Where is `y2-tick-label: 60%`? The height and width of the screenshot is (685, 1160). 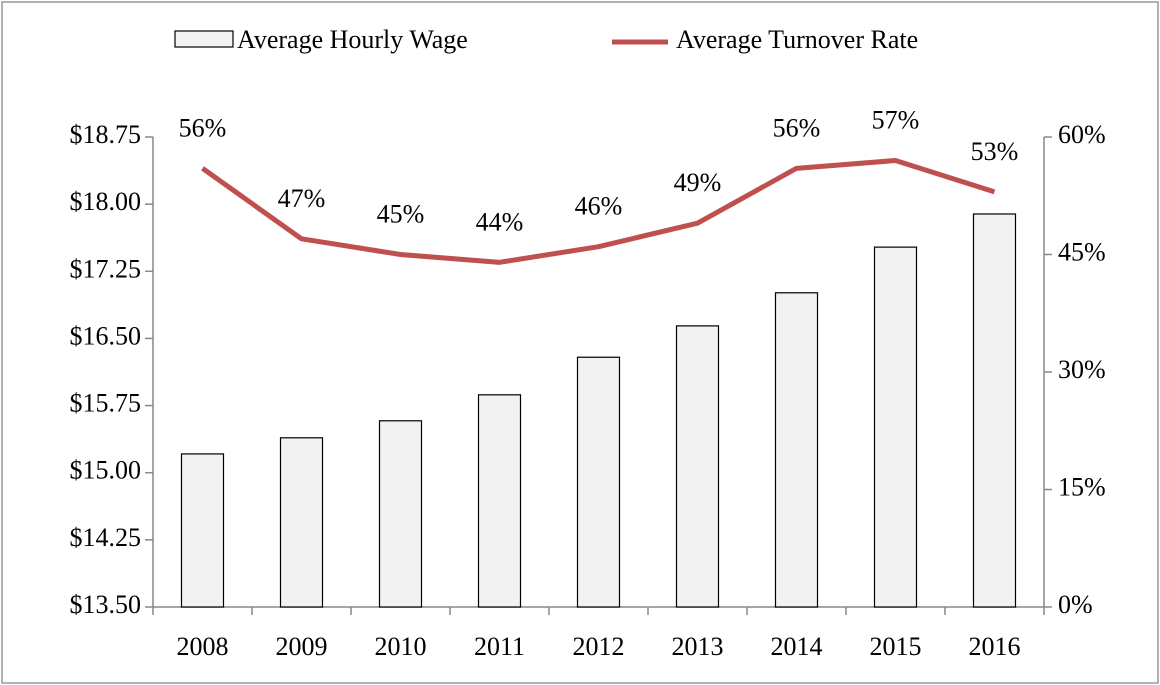
y2-tick-label: 60% is located at coordinates (1082, 134).